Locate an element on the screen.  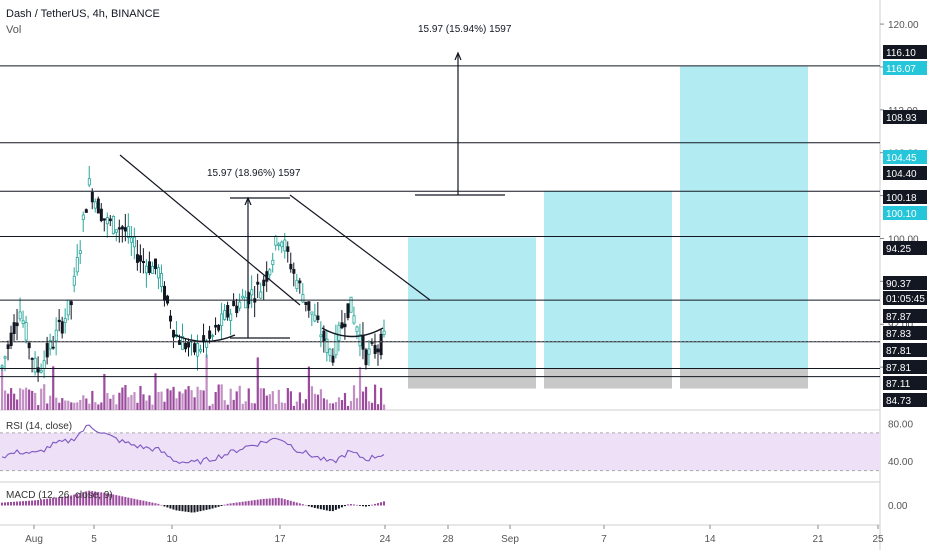
volume-label: Vol is located at coordinates (14, 30).